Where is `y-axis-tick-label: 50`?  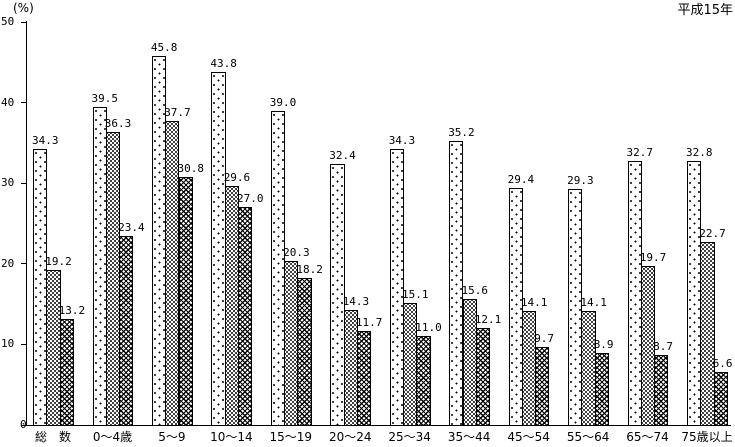
y-axis-tick-label: 50 is located at coordinates (8, 21).